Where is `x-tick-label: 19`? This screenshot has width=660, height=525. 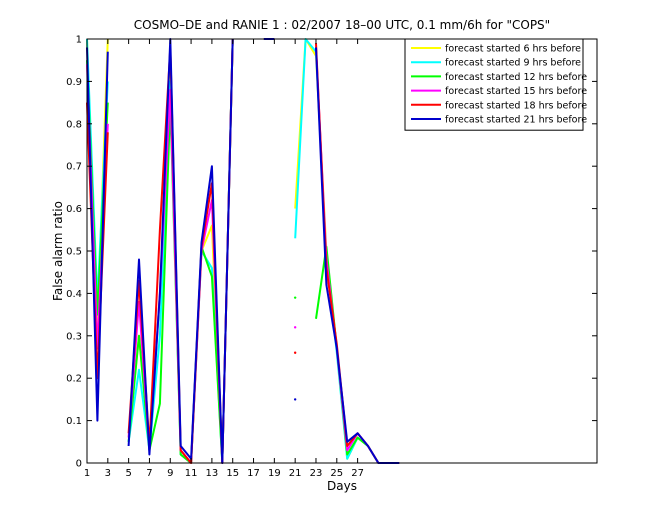
x-tick-label: 19 is located at coordinates (274, 473).